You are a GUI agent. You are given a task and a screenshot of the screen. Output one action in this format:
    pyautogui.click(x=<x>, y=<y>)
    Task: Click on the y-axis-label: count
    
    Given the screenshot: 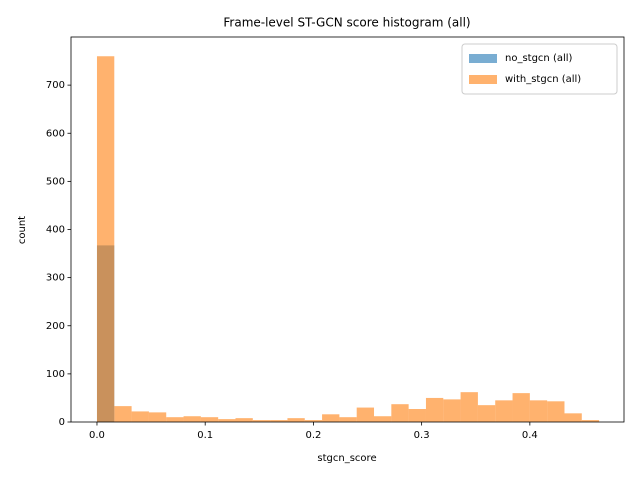 What is the action you would take?
    pyautogui.click(x=22, y=230)
    